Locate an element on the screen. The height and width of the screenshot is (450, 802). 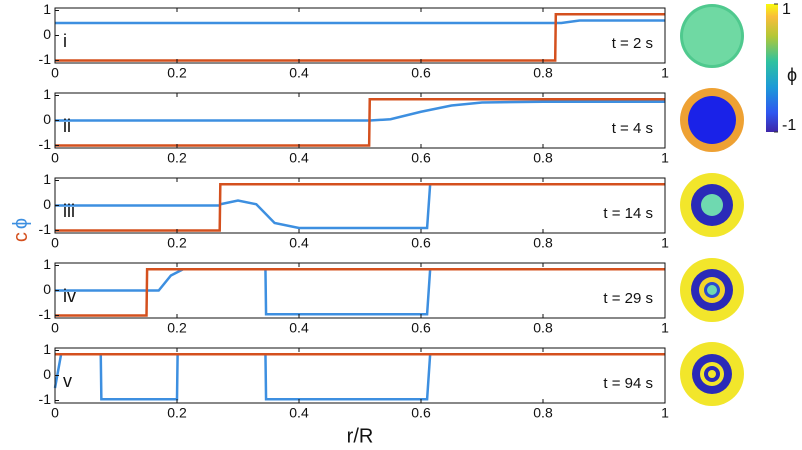
time-annotation: t = 14 s is located at coordinates (628, 213).